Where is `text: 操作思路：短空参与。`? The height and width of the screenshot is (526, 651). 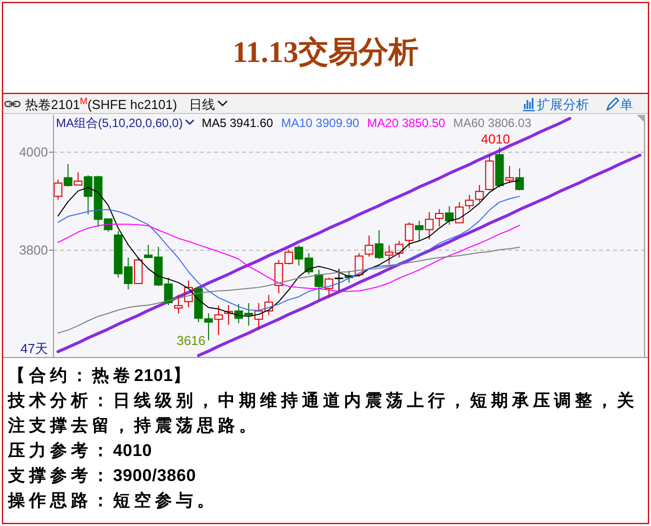 text: 操作思路：短空参与。 is located at coordinates (112, 500).